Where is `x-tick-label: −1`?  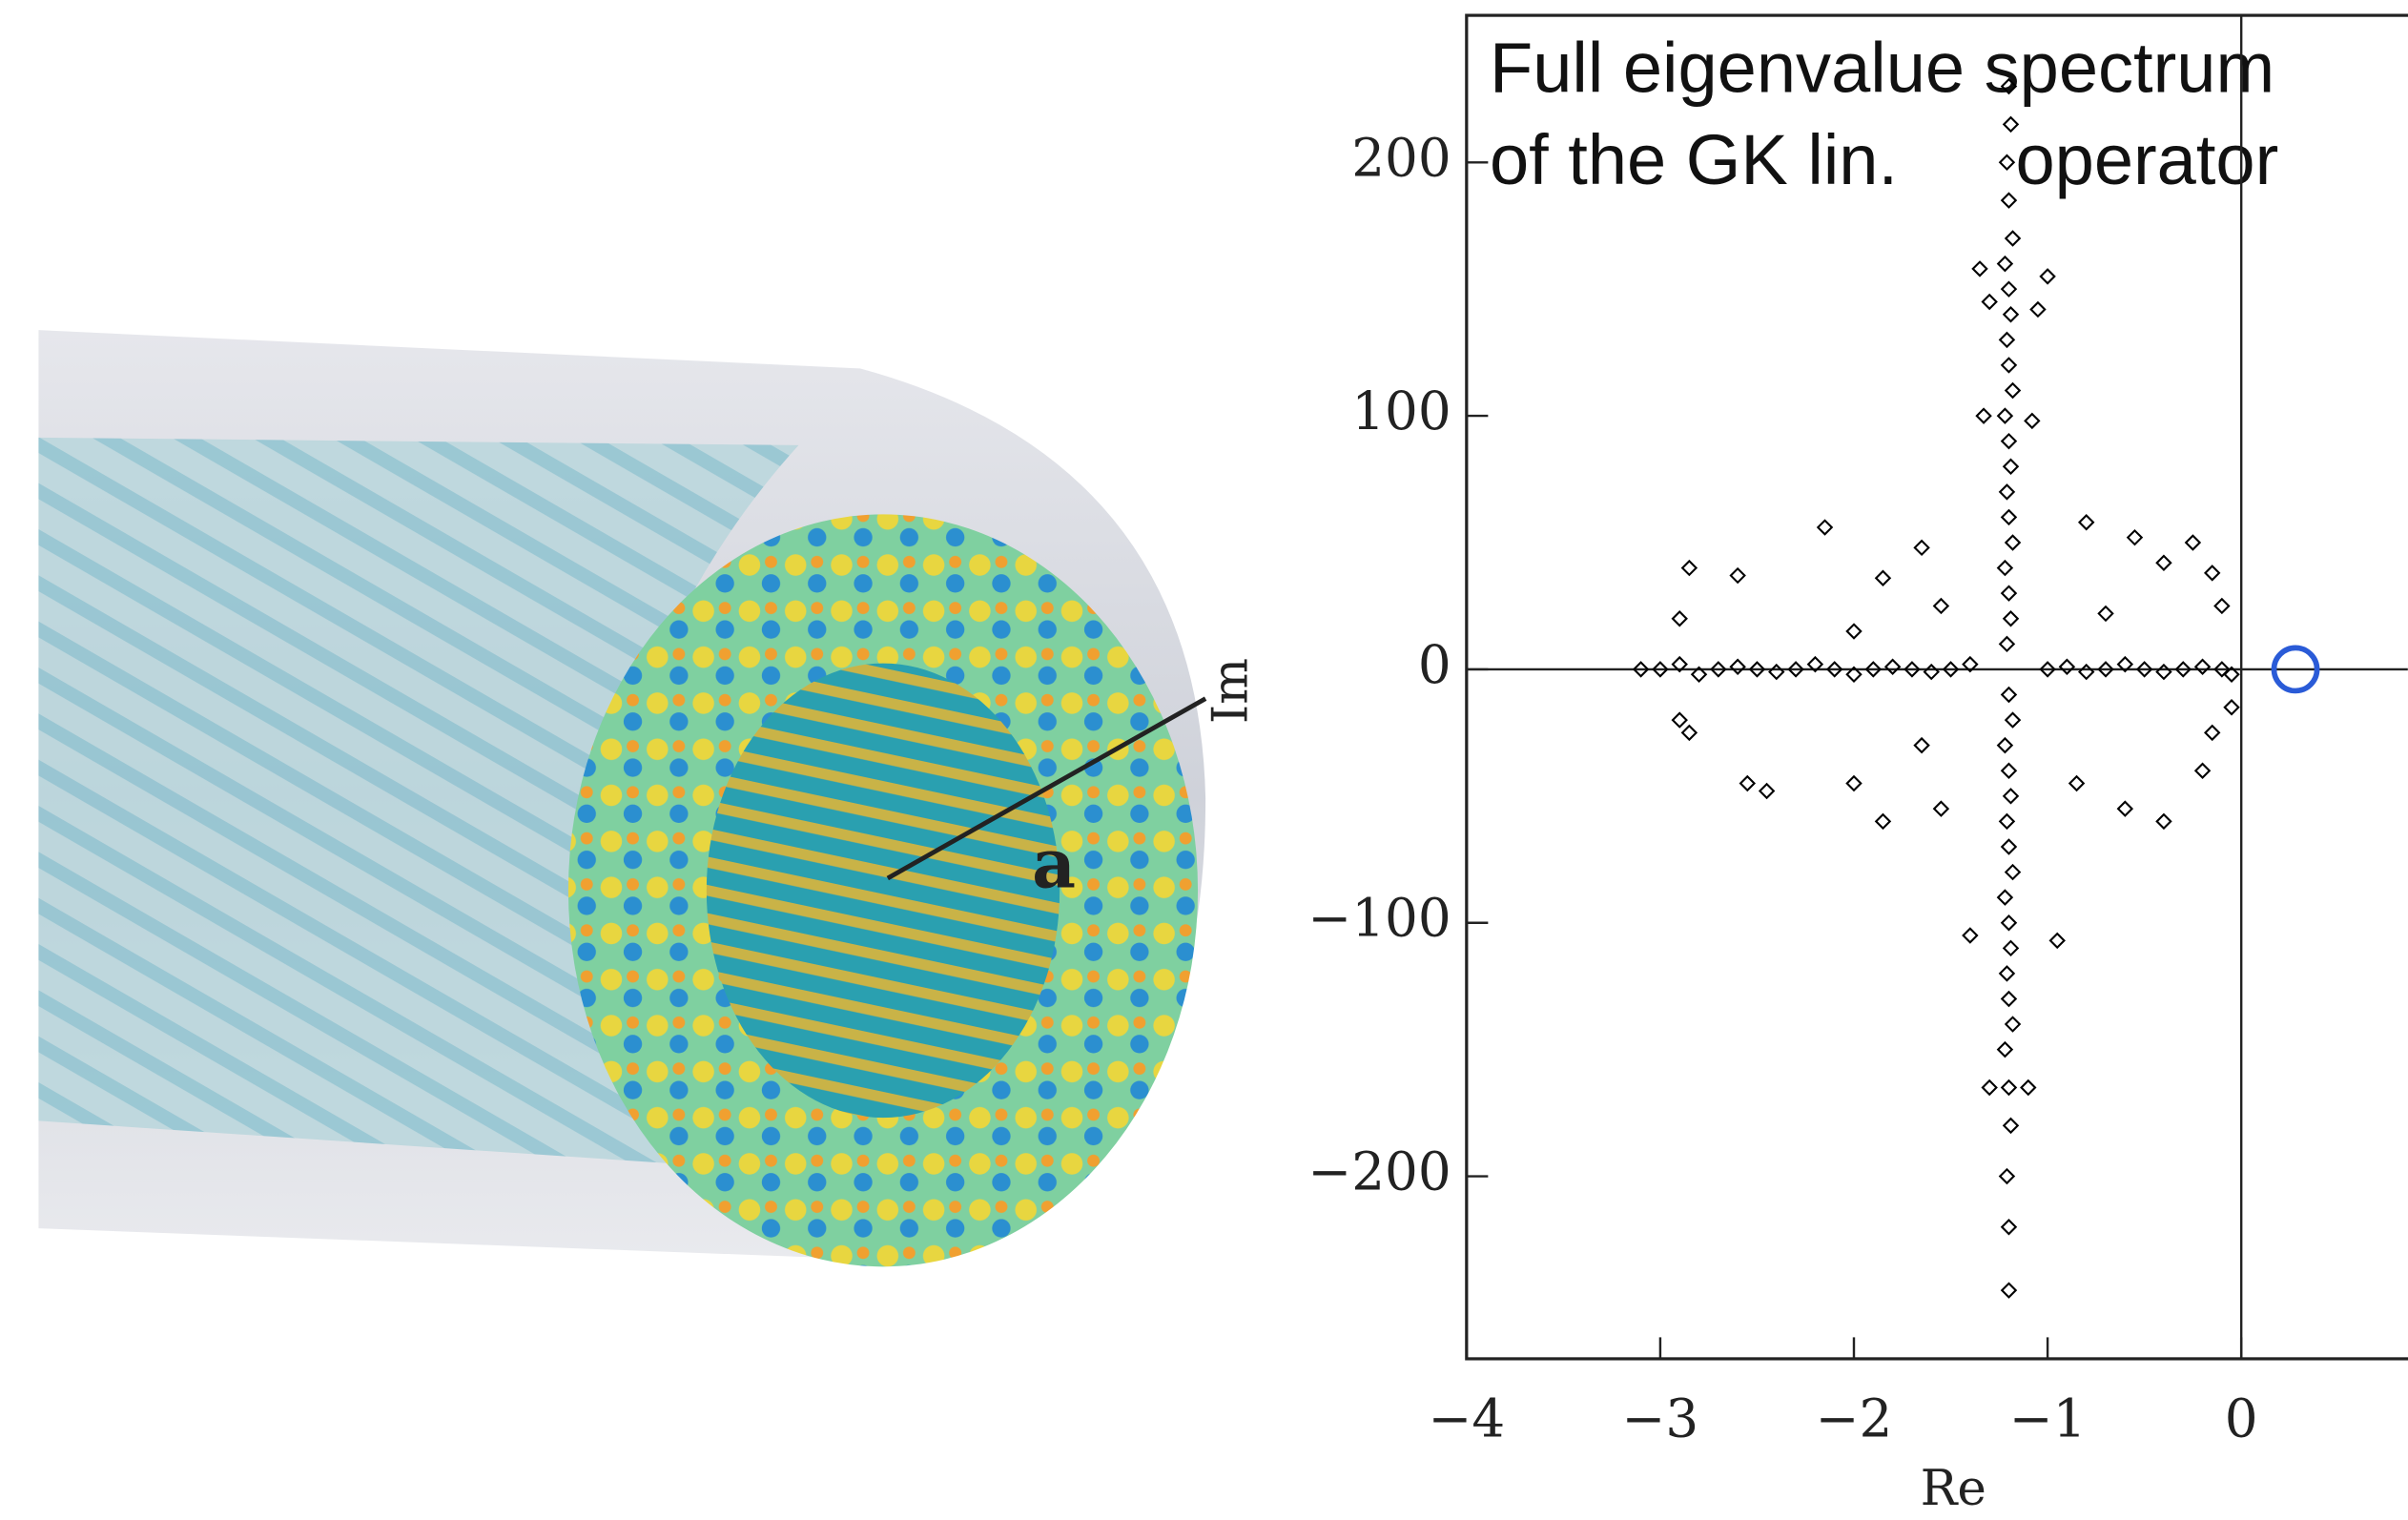
x-tick-label: −1 is located at coordinates (2048, 1418).